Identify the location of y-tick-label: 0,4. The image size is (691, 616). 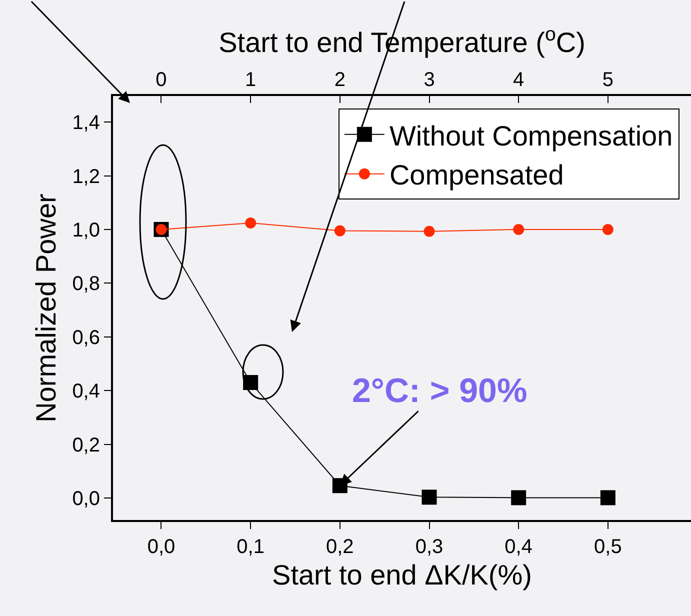
(86, 391).